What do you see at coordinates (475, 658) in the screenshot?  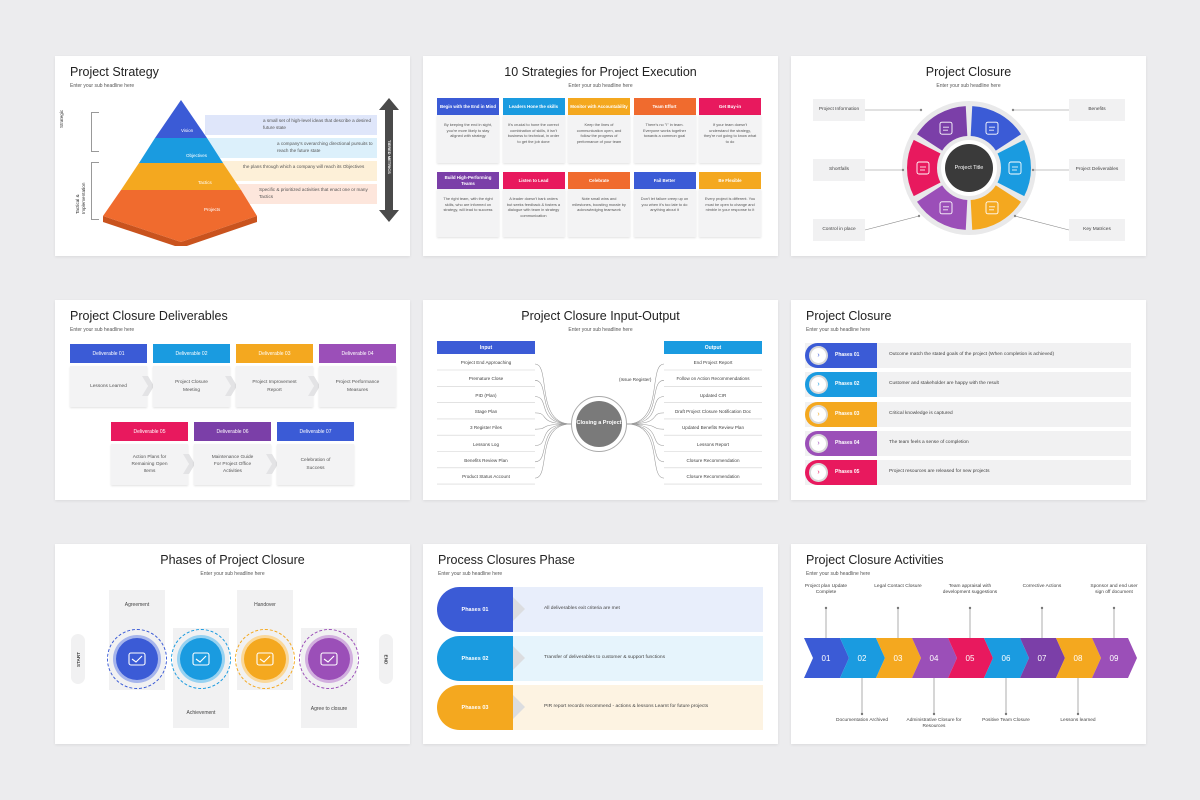 I see `process-label: Phases 02` at bounding box center [475, 658].